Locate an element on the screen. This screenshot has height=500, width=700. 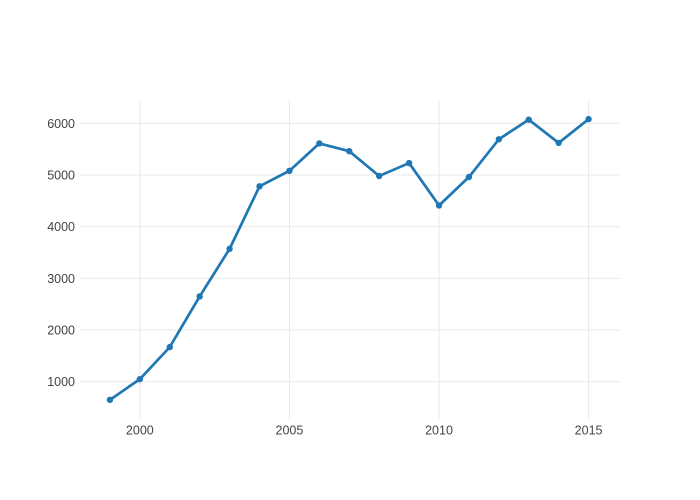
y-tick-label: 3000 is located at coordinates (61, 279).